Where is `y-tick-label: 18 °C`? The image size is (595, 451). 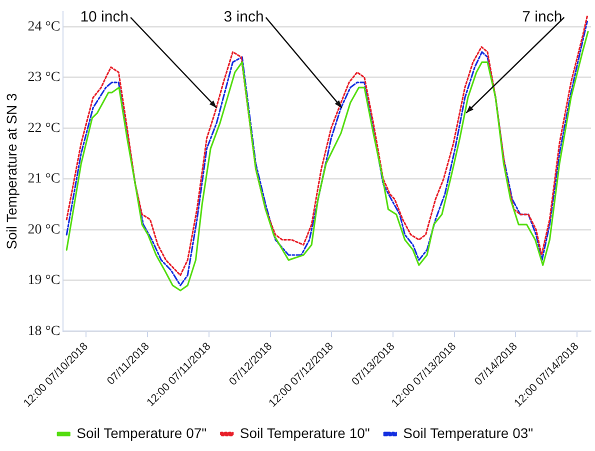
y-tick-label: 18 °C is located at coordinates (44, 331).